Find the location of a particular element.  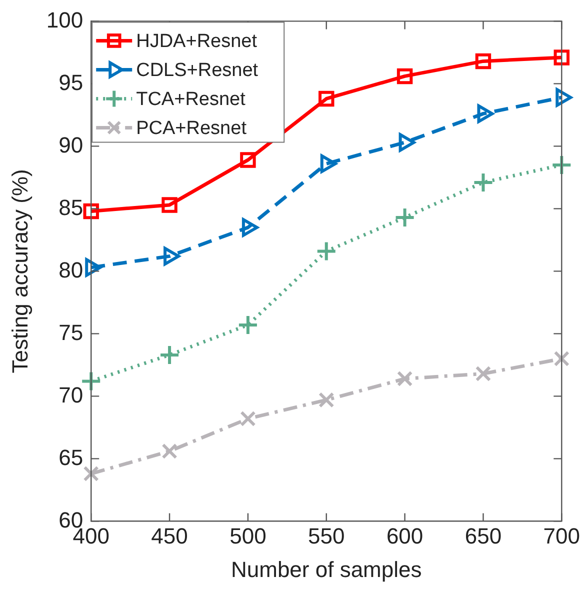

legend-label: PCA+Resnet is located at coordinates (192, 128).